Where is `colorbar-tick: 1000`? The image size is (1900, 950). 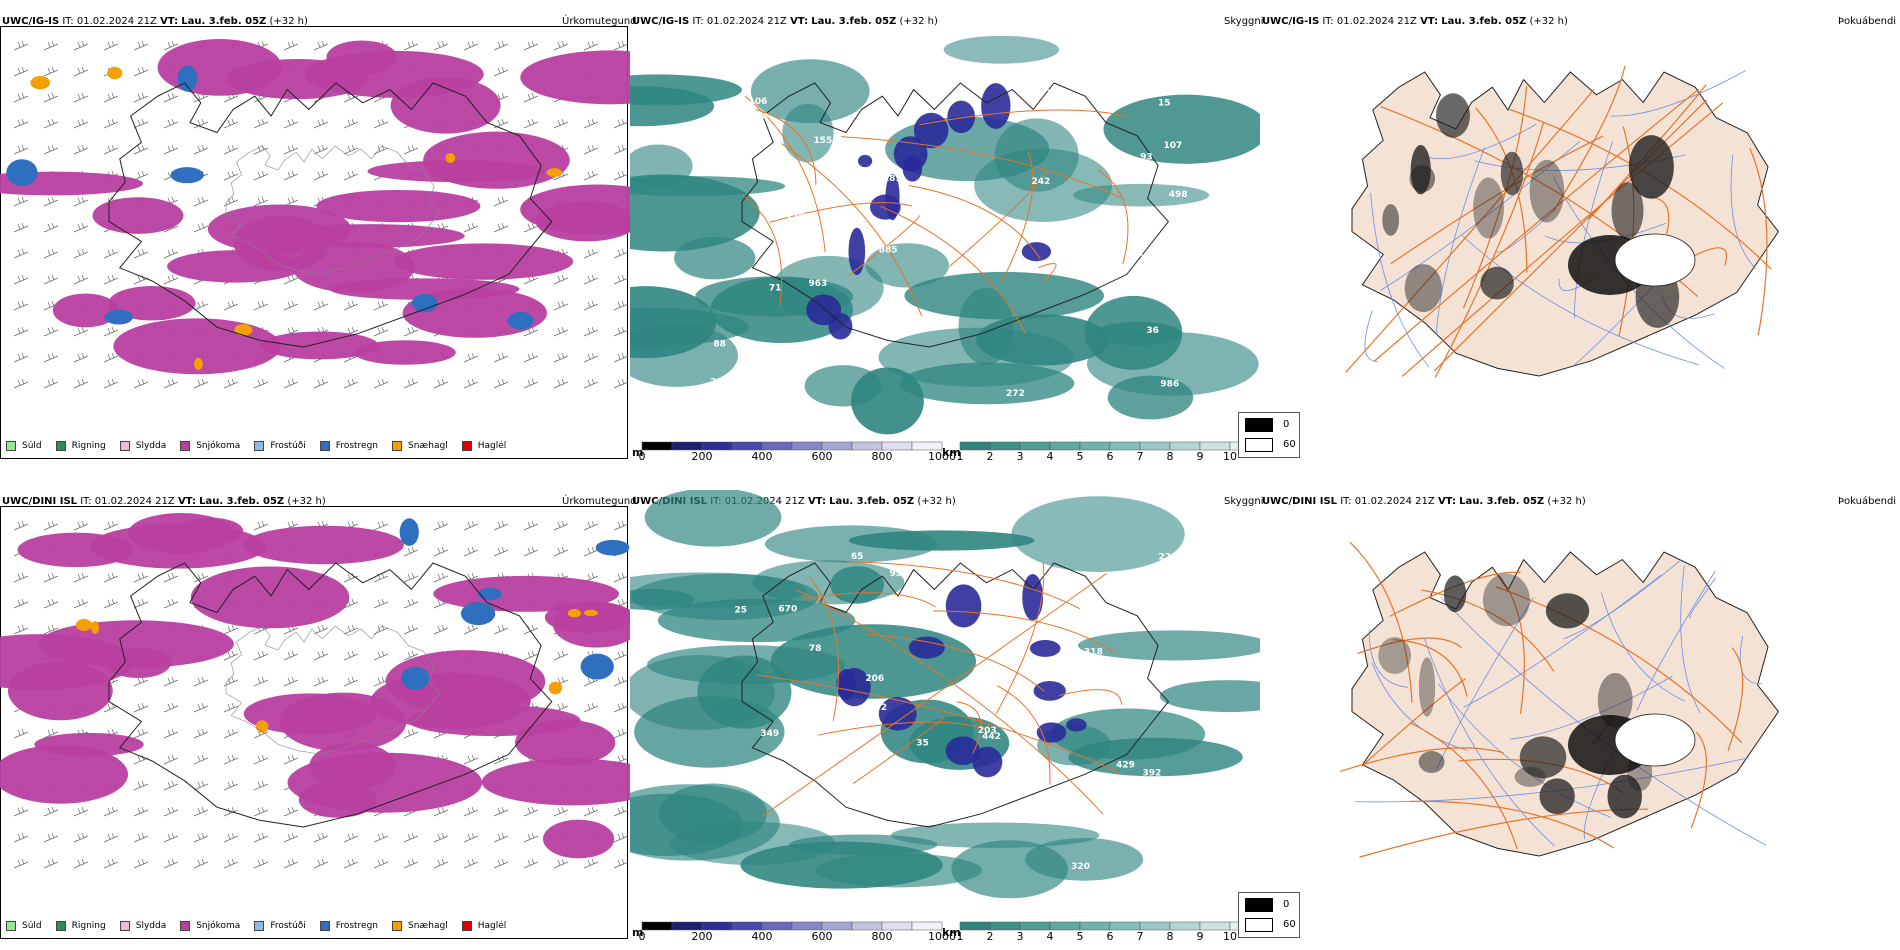
colorbar-tick: 1000 is located at coordinates (942, 936).